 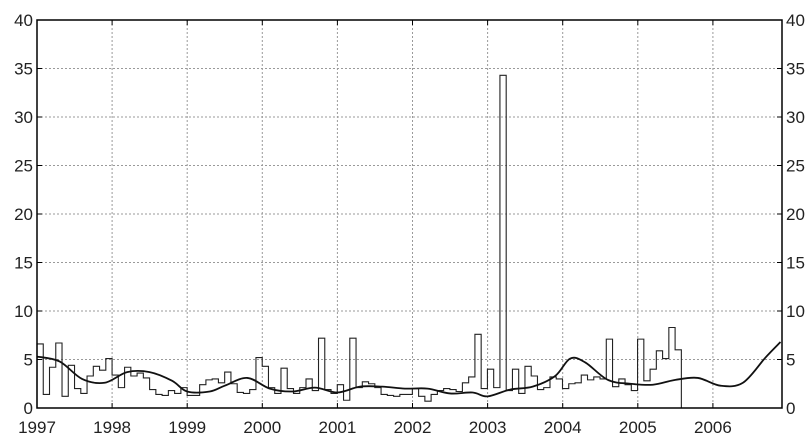 What do you see at coordinates (23, 214) in the screenshot?
I see `y-tick-label-left: 20` at bounding box center [23, 214].